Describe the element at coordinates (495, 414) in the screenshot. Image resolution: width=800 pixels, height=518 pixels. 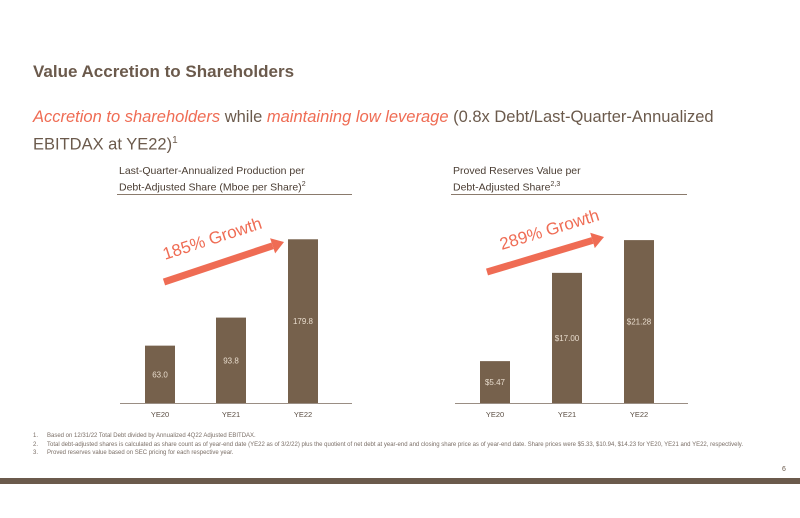
I see `chart2-tick-label: YE20` at that location.